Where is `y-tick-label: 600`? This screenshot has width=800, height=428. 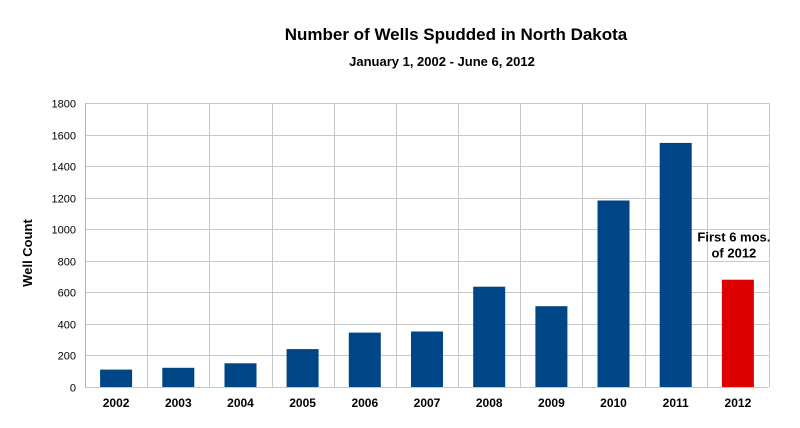 y-tick-label: 600 is located at coordinates (67, 294).